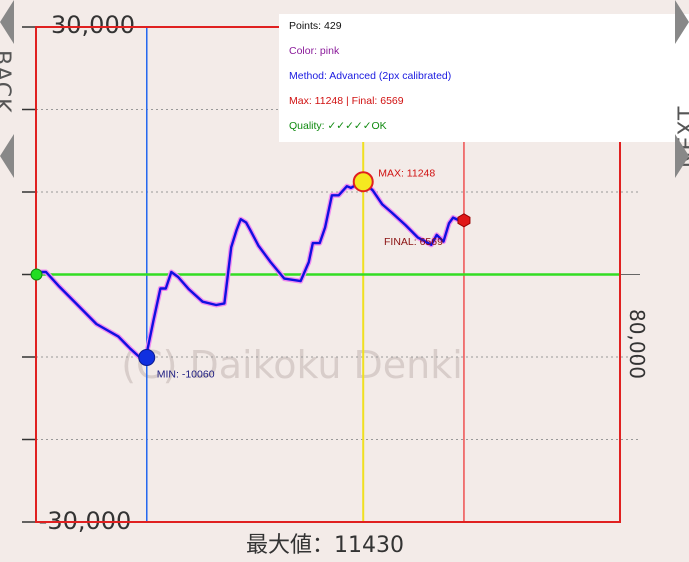  What do you see at coordinates (637, 344) in the screenshot?
I see `y-tick-label-right: 80,000` at bounding box center [637, 344].